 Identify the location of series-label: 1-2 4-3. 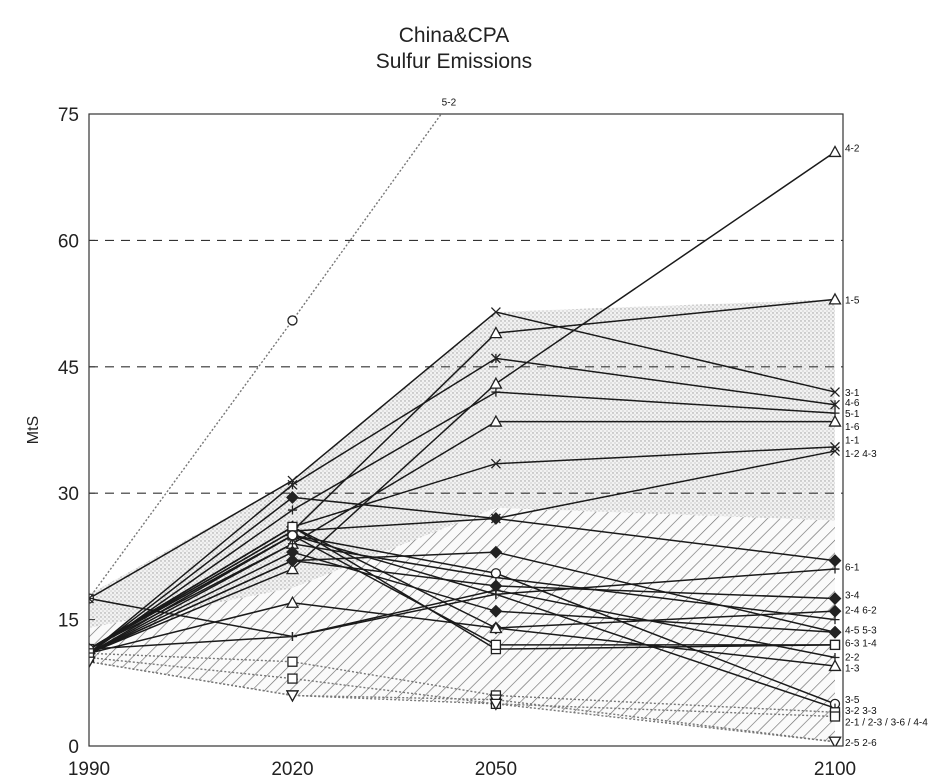
(861, 454).